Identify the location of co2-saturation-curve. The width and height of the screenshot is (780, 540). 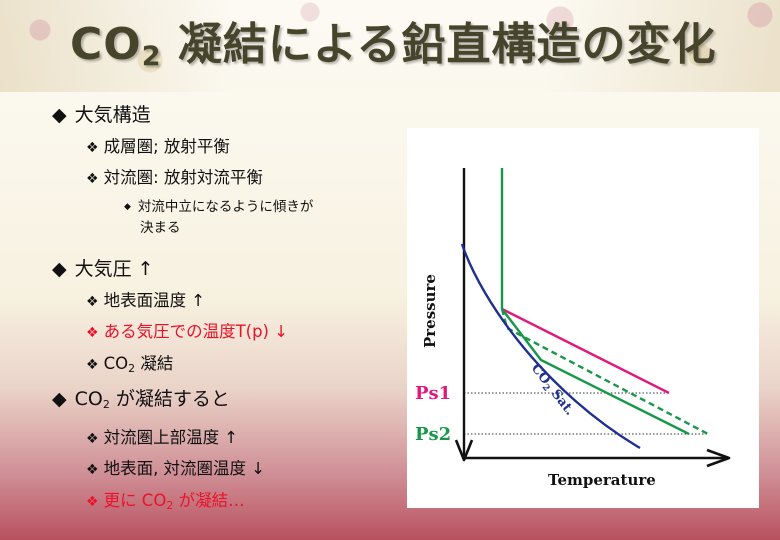
(550, 346).